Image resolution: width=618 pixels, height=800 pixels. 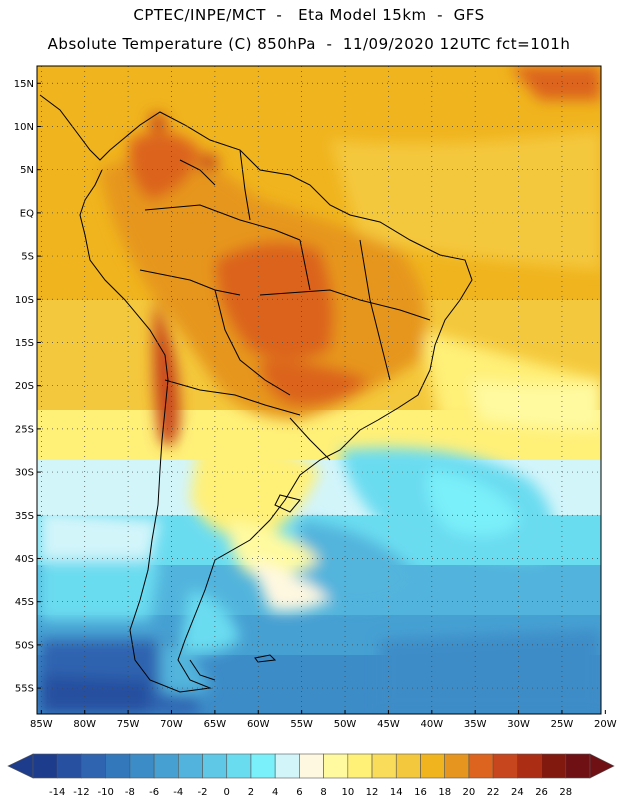 What do you see at coordinates (541, 792) in the screenshot?
I see `colorbar-label: 26` at bounding box center [541, 792].